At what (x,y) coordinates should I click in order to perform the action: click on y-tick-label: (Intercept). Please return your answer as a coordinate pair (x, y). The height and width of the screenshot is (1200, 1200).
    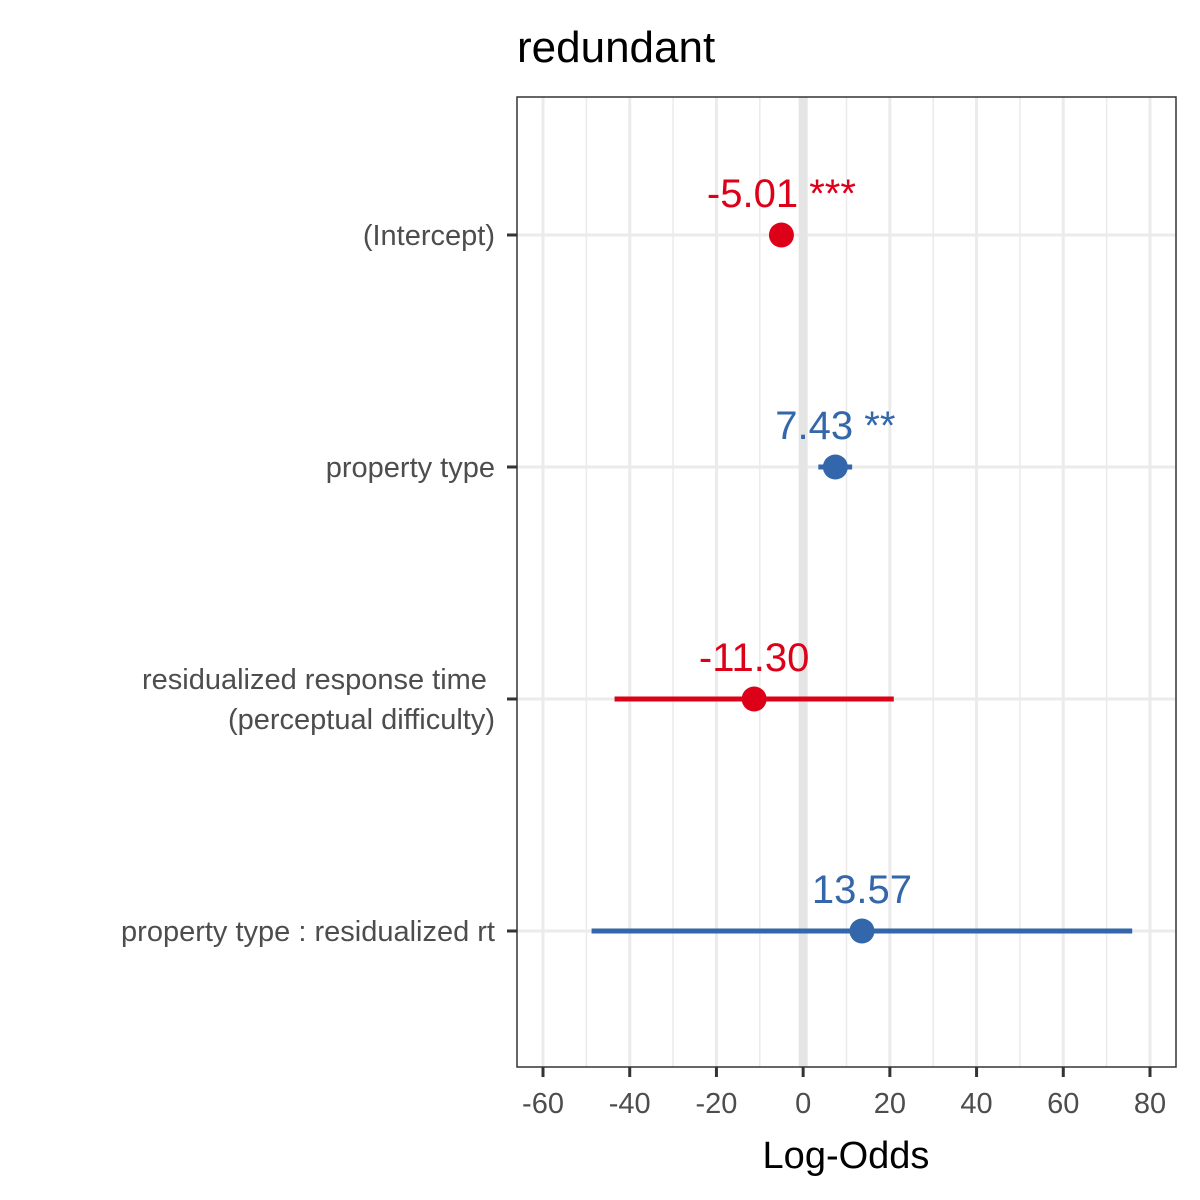
    Looking at the image, I should click on (429, 236).